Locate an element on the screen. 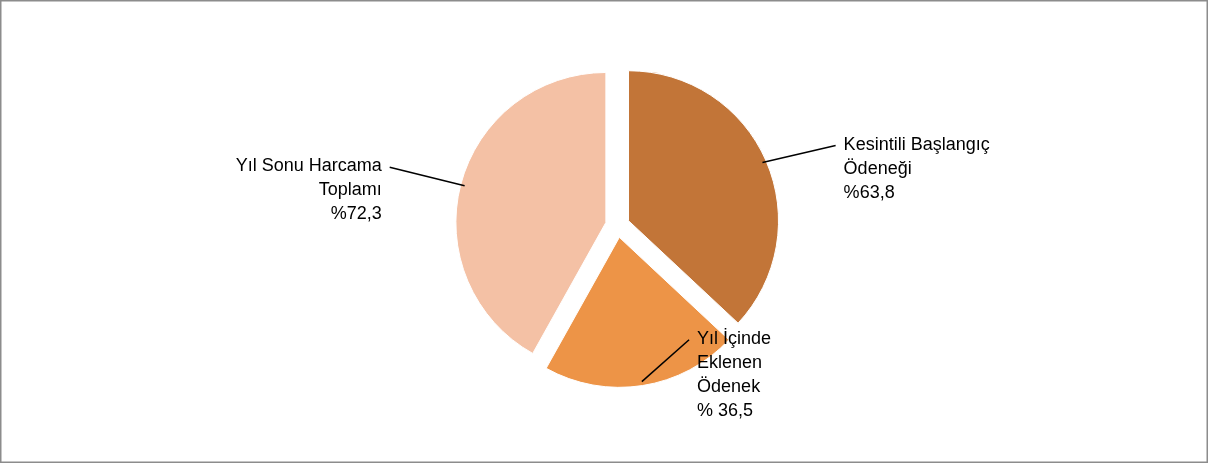  data-label: %63,8 is located at coordinates (869, 191).